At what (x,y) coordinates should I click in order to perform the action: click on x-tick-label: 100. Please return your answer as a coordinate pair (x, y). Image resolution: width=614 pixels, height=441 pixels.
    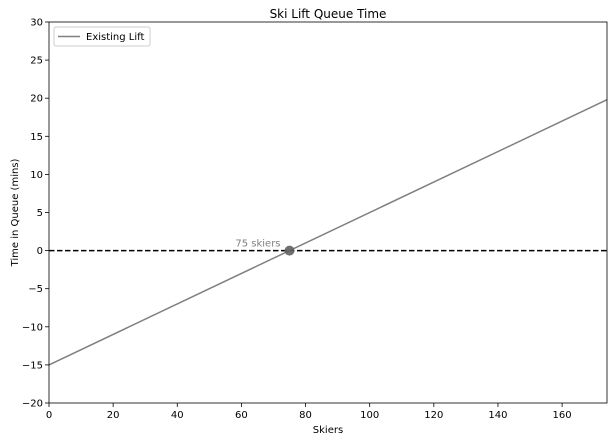
    Looking at the image, I should click on (369, 415).